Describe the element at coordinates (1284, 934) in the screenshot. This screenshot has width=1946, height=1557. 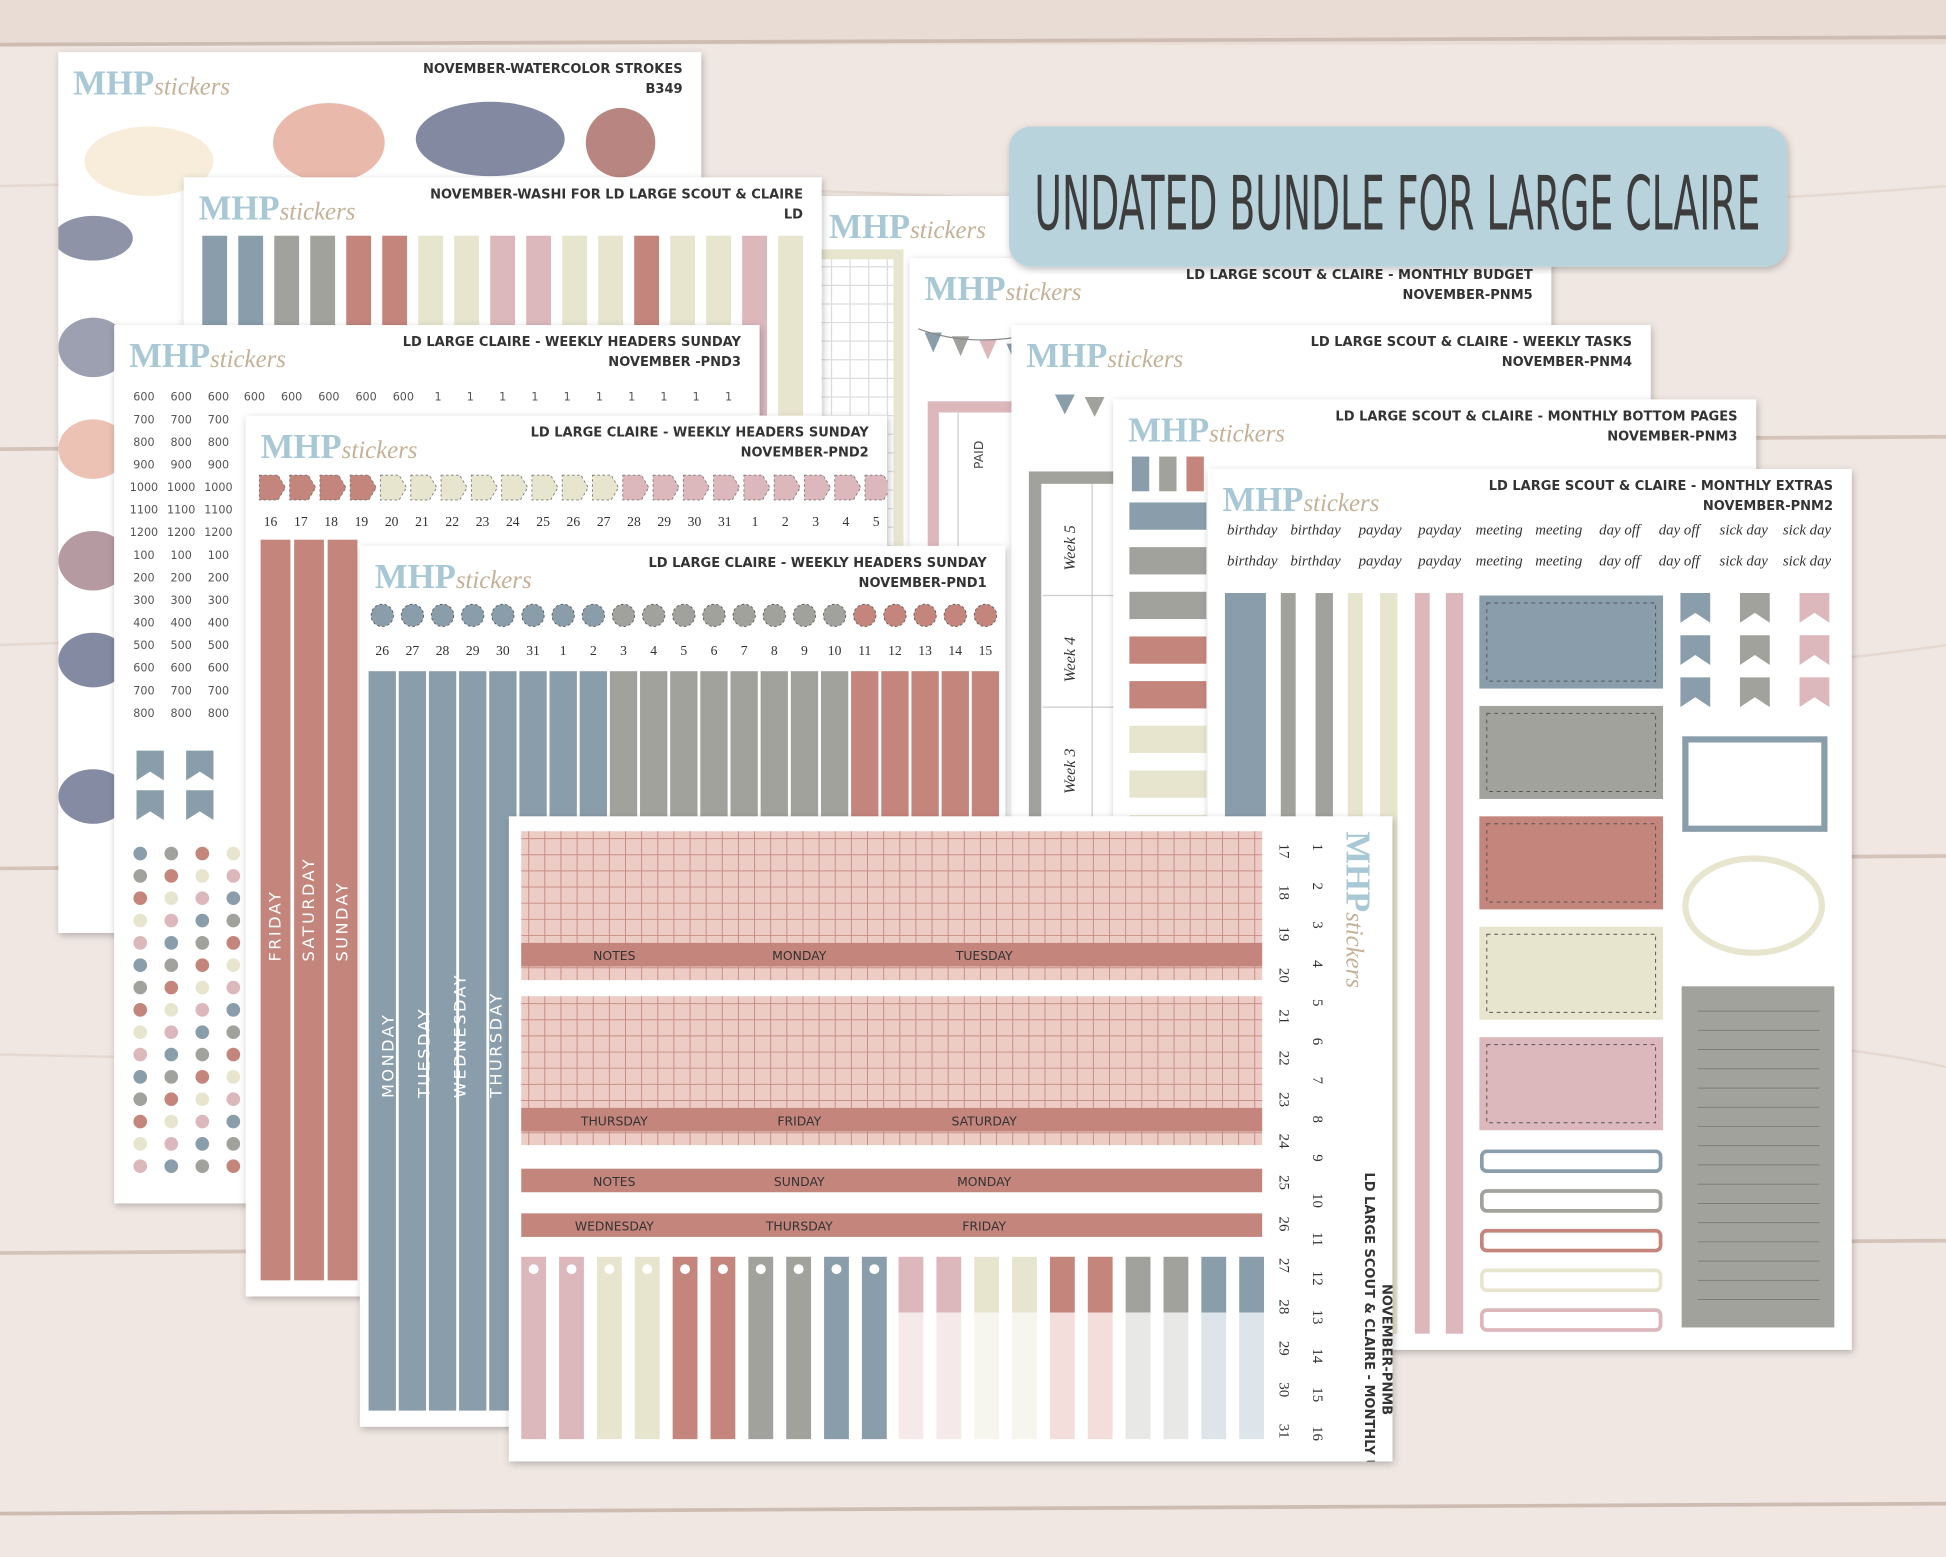
I see `date-a: 19` at that location.